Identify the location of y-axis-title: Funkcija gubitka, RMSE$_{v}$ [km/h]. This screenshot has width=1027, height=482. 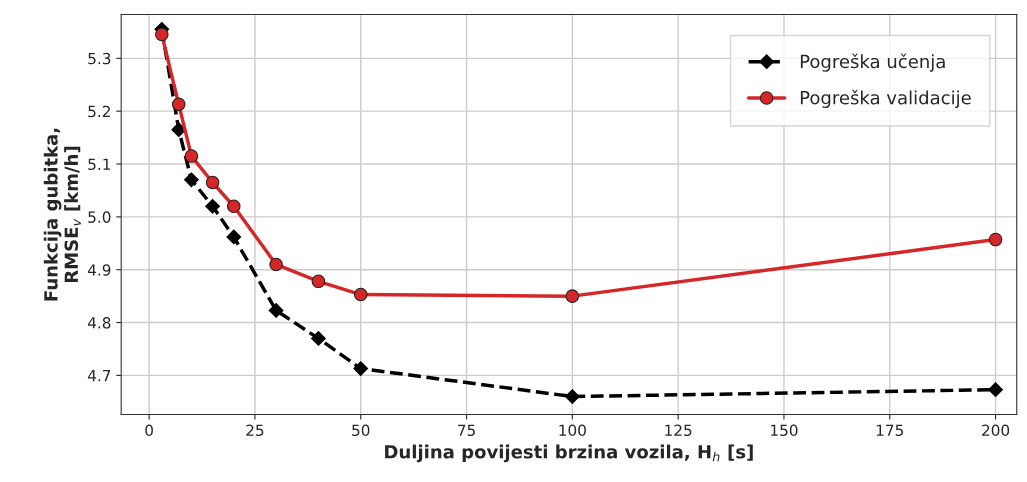
(62, 214).